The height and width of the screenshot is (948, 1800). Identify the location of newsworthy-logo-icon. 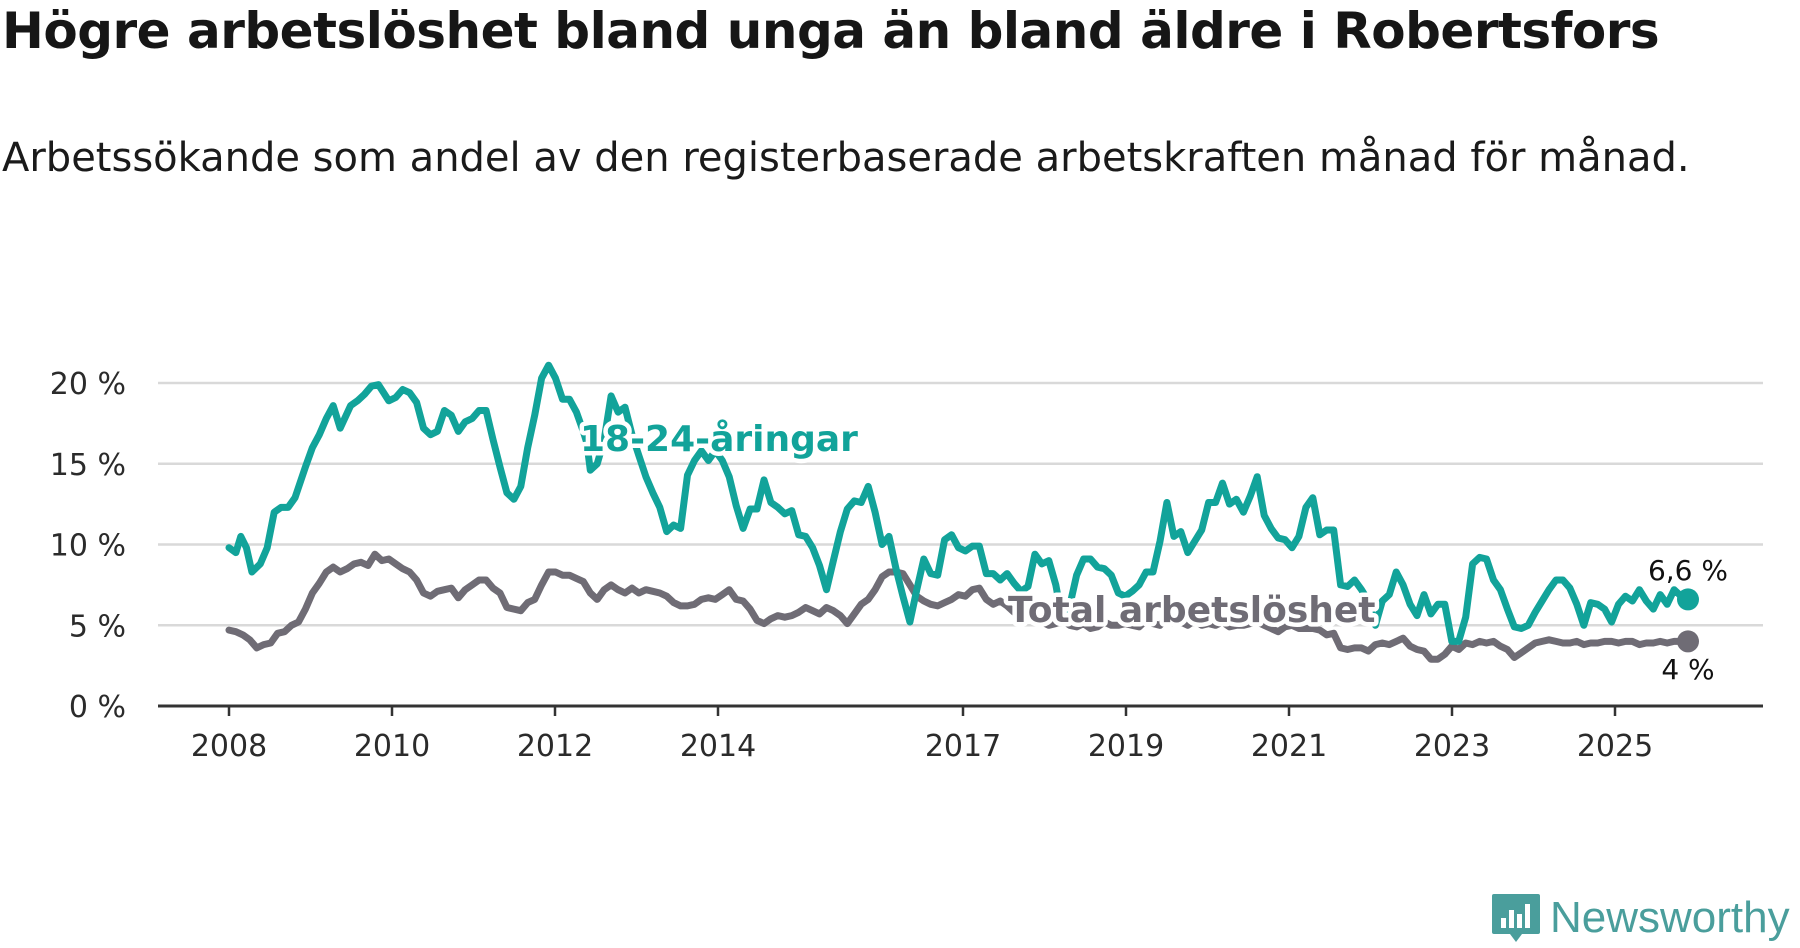
(1516, 918).